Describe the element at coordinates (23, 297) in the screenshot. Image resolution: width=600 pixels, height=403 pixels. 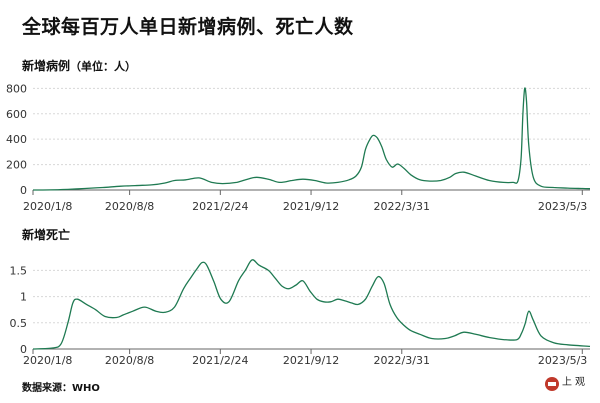
I see `deaths-ytick-label: 1` at that location.